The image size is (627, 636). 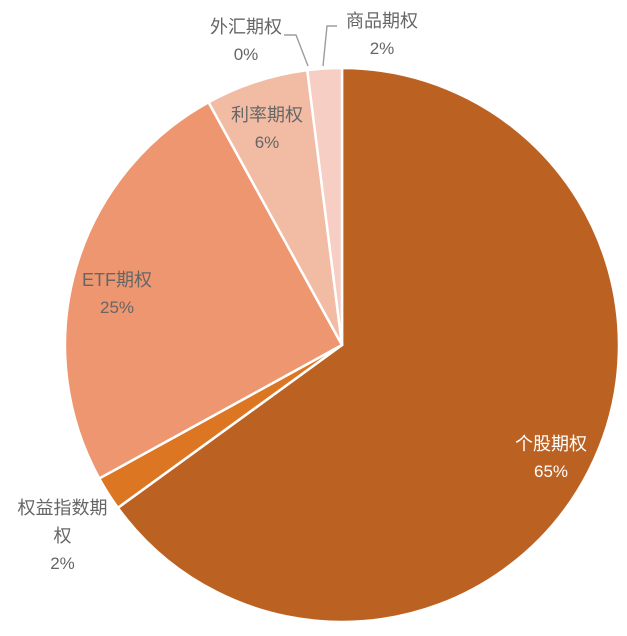 What do you see at coordinates (296, 50) in the screenshot?
I see `leader-line-fx-options` at bounding box center [296, 50].